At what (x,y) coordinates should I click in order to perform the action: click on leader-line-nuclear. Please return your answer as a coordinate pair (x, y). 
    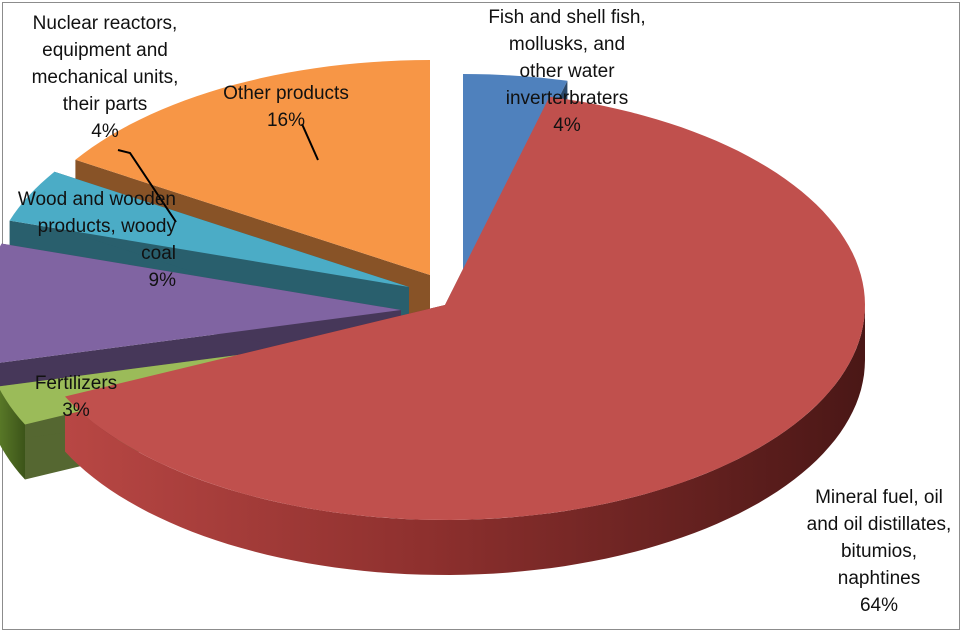
    Looking at the image, I should click on (147, 186).